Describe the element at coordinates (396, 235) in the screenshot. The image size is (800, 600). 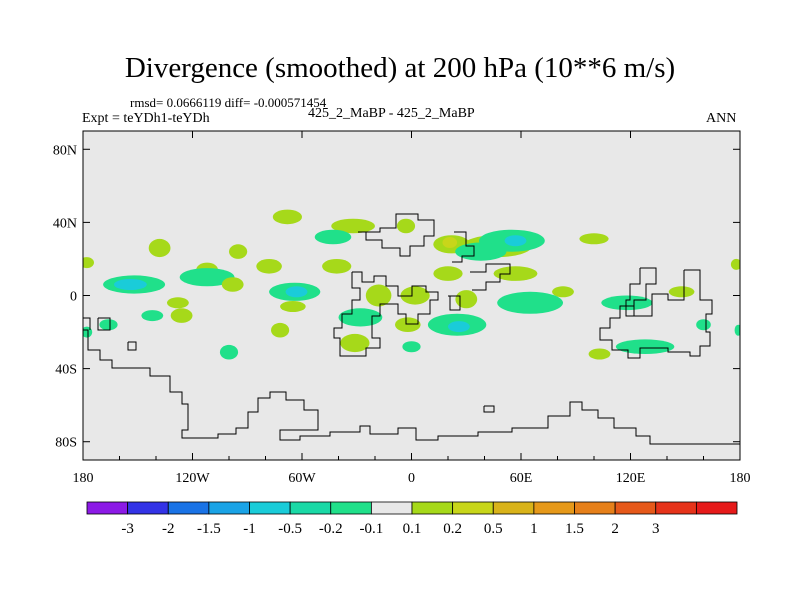
I see `coastline-eurasia` at that location.